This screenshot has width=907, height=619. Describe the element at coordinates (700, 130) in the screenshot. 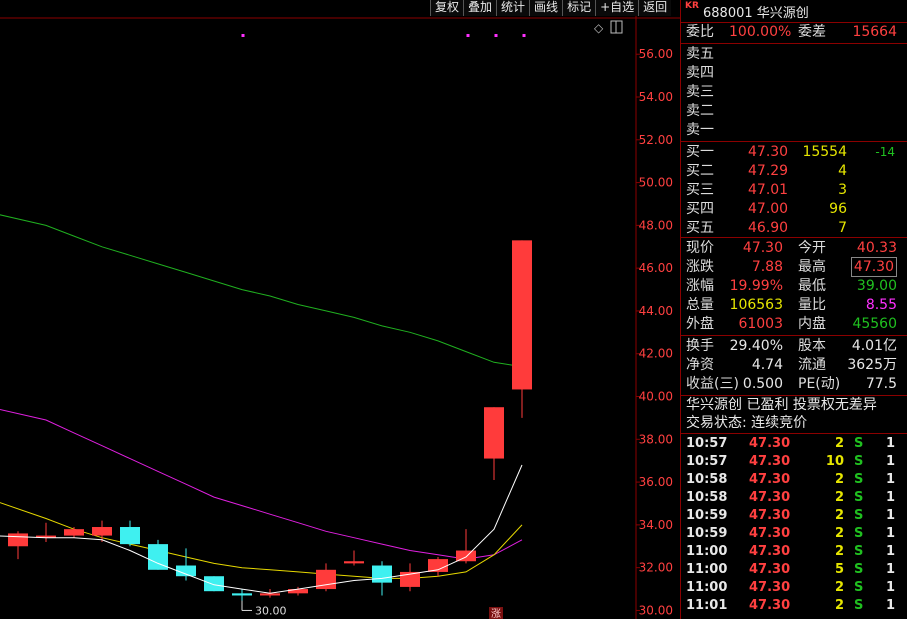

I see `sell-level-label: 卖一` at that location.